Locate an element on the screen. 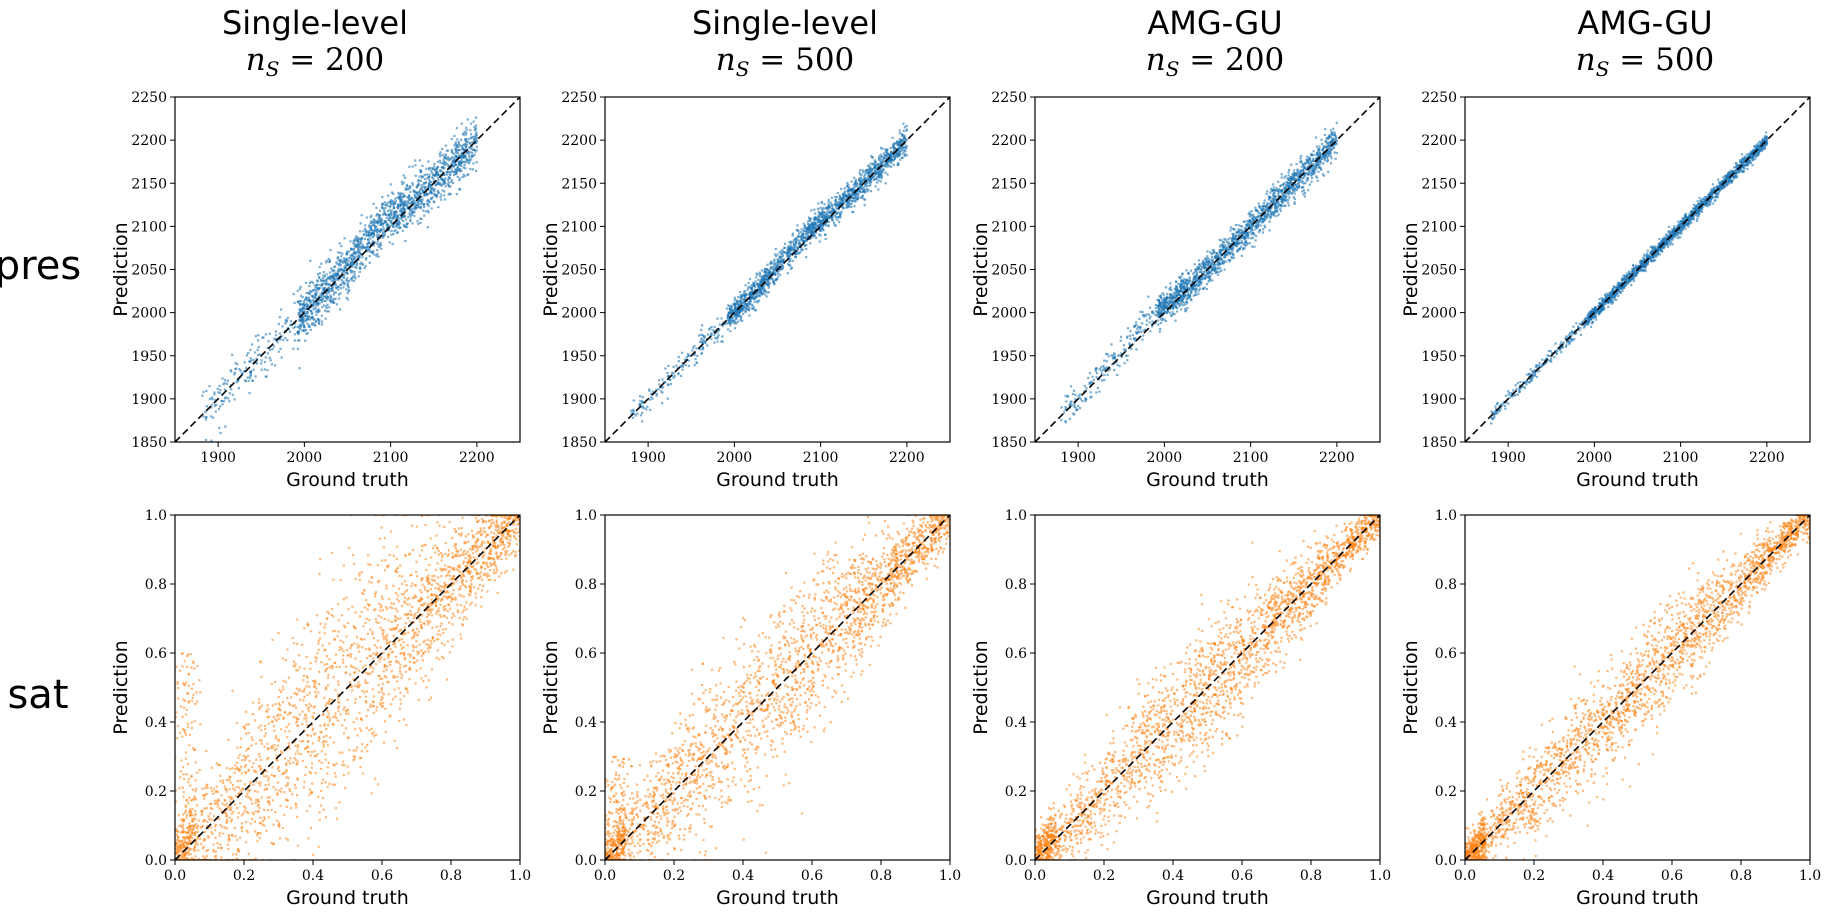 The image size is (1824, 913). y-tick-label: 1900 is located at coordinates (149, 400).